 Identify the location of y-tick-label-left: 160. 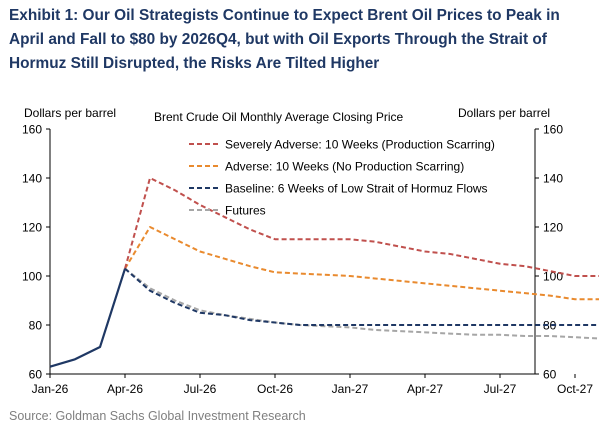
(32, 130).